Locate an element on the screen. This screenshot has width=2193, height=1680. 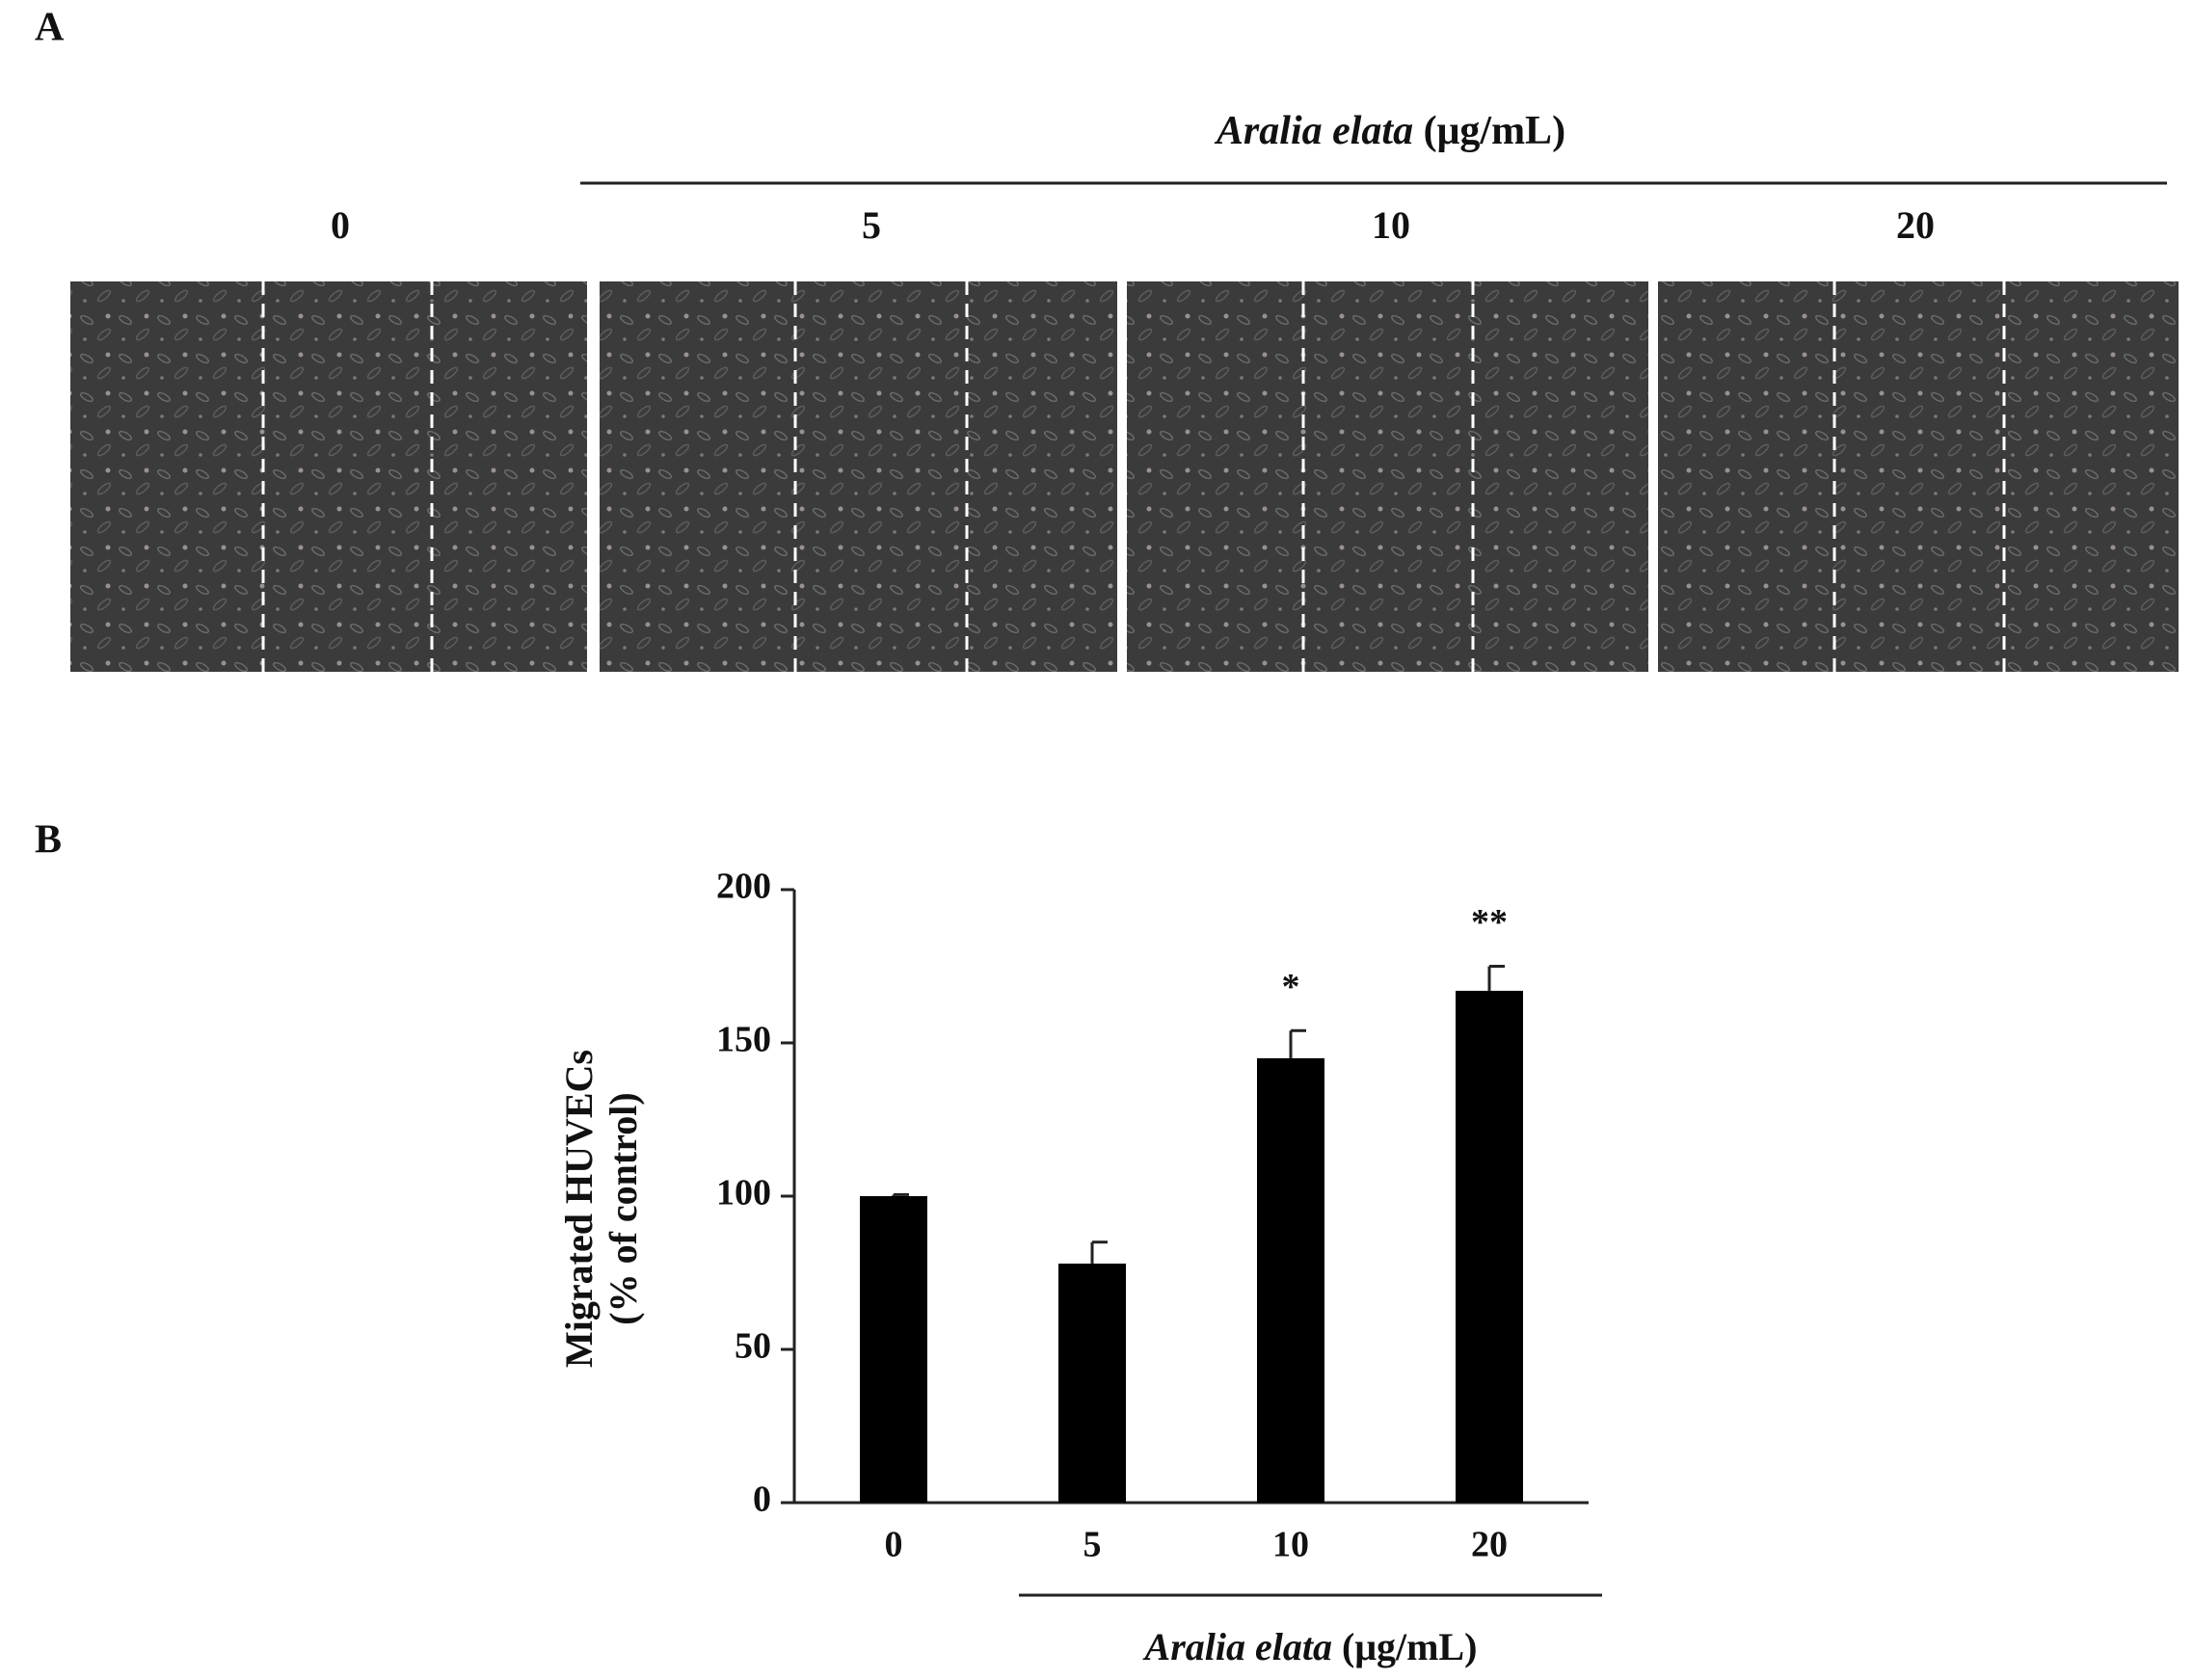
group-title: Aralia elata (μg/mL) is located at coordinates (1389, 131).